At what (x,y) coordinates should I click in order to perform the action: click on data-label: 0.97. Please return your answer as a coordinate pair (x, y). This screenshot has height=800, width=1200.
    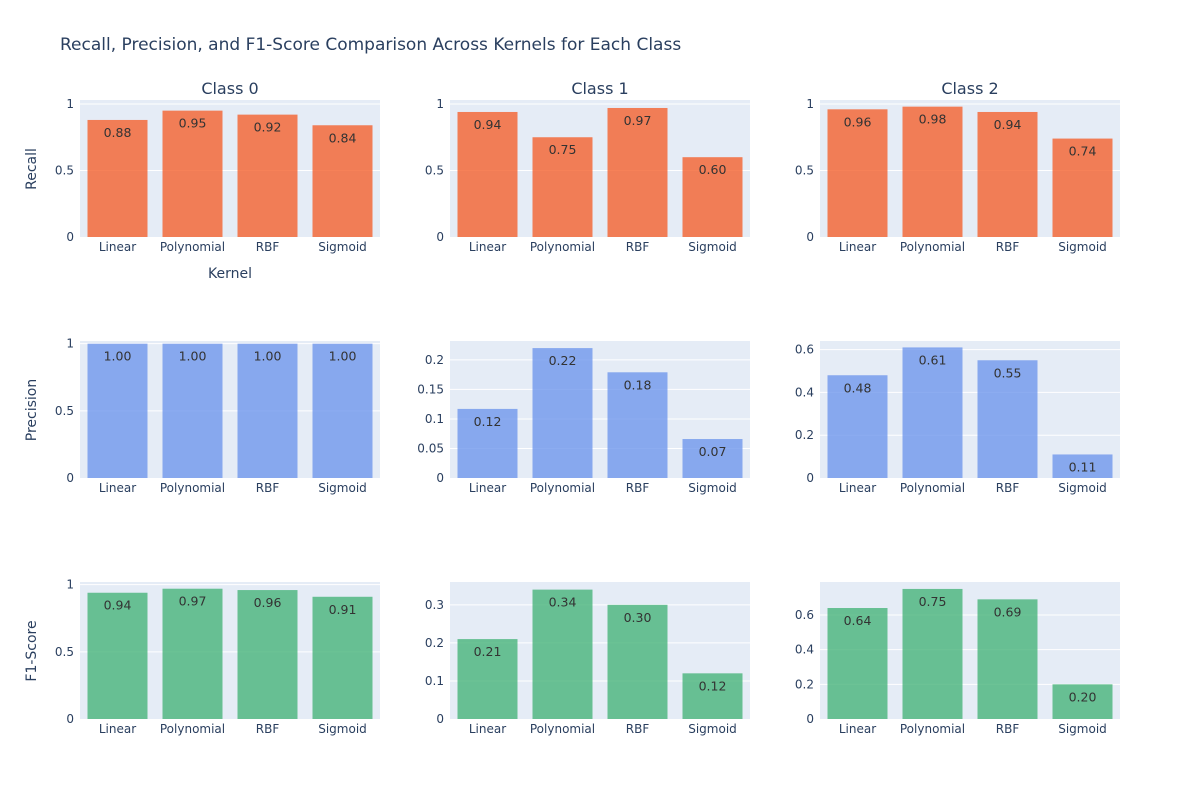
    Looking at the image, I should click on (193, 601).